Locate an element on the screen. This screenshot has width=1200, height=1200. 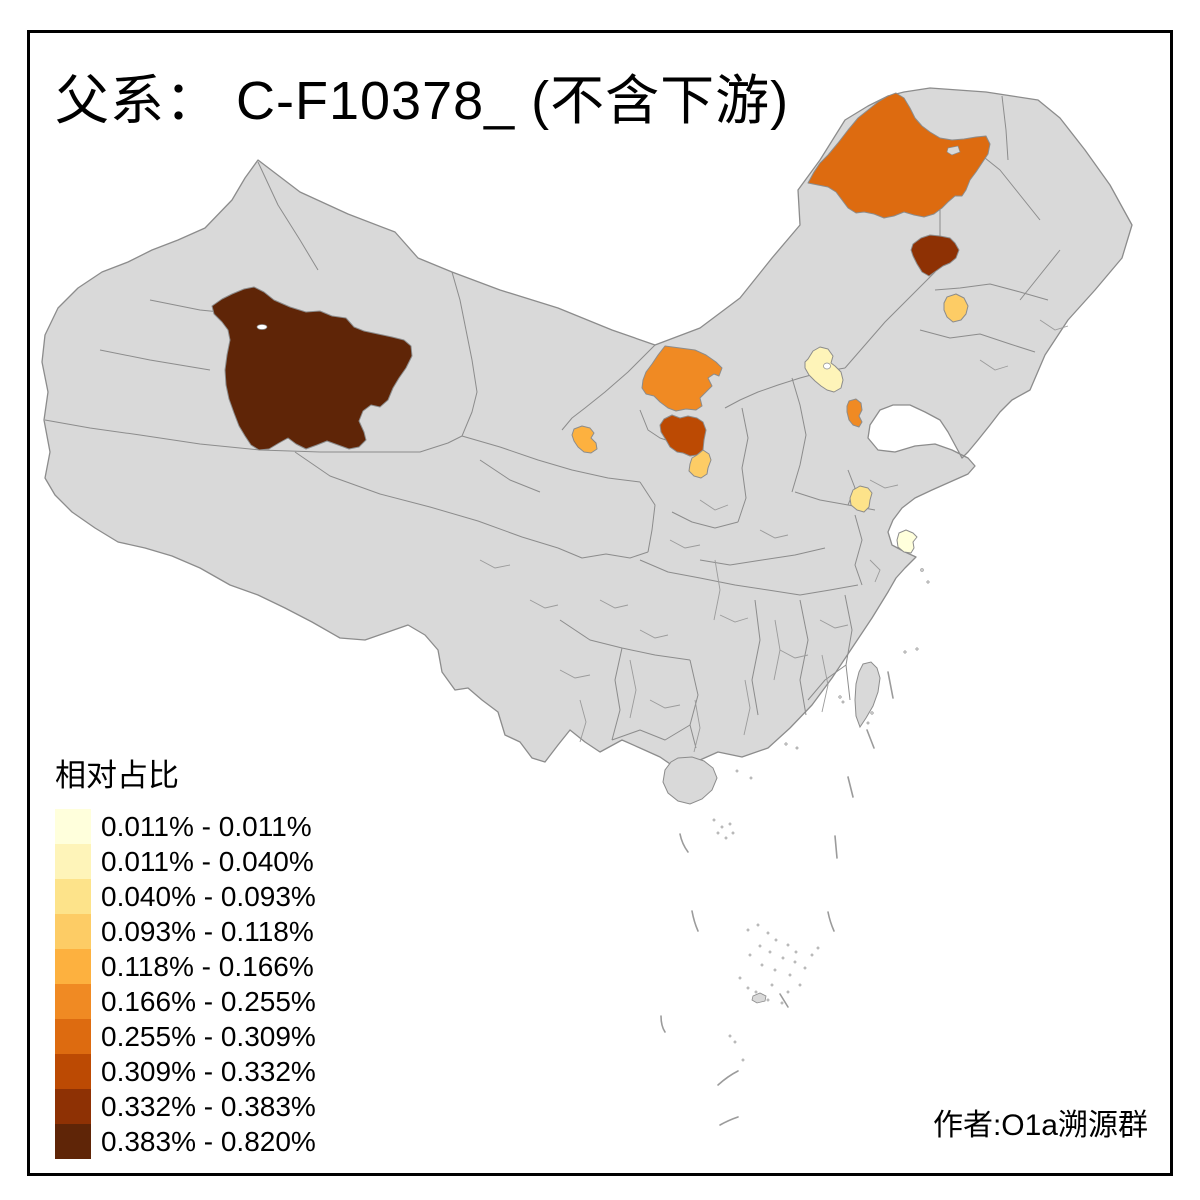
legend-row: 0.383% - 0.820% is located at coordinates (185, 1141).